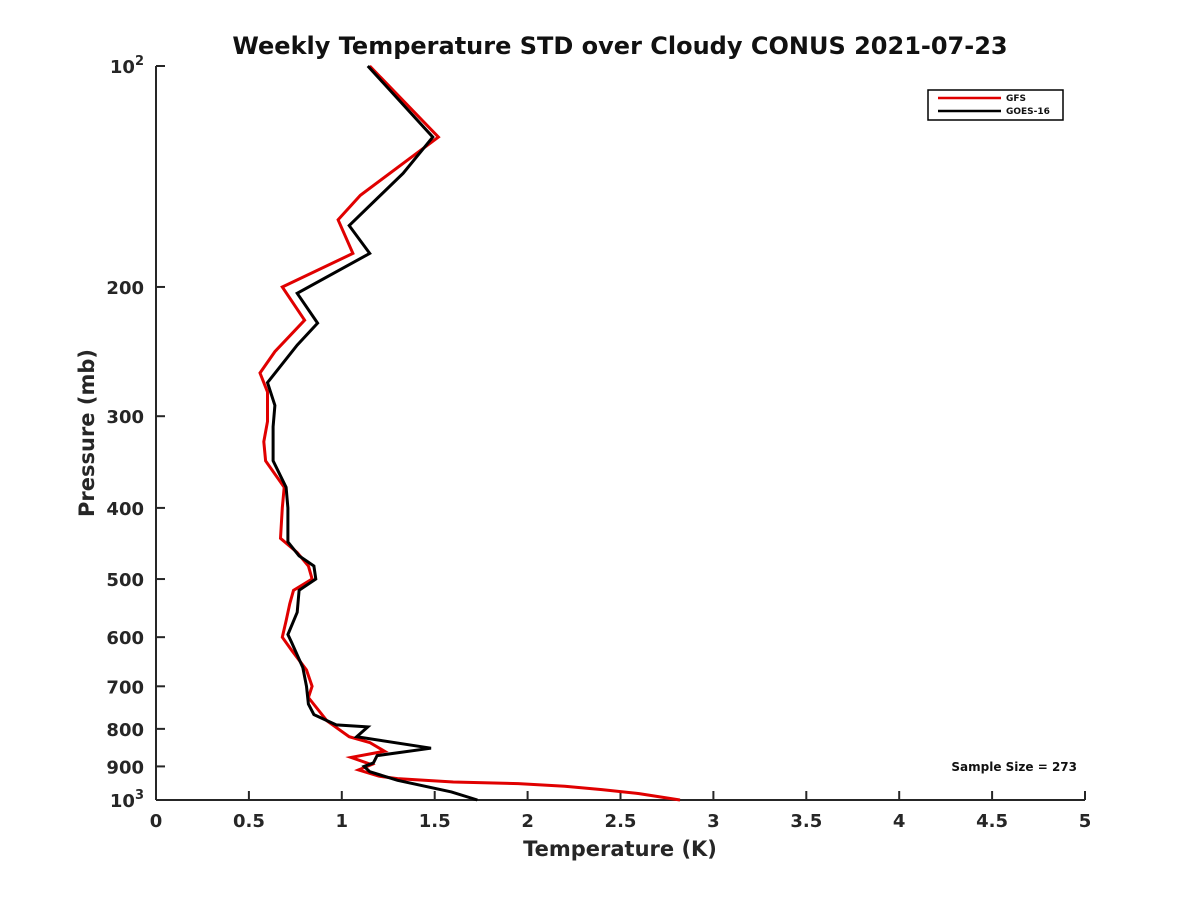 Image resolution: width=1200 pixels, height=900 pixels. What do you see at coordinates (127, 800) in the screenshot?
I see `y-tick-label: 10³` at bounding box center [127, 800].